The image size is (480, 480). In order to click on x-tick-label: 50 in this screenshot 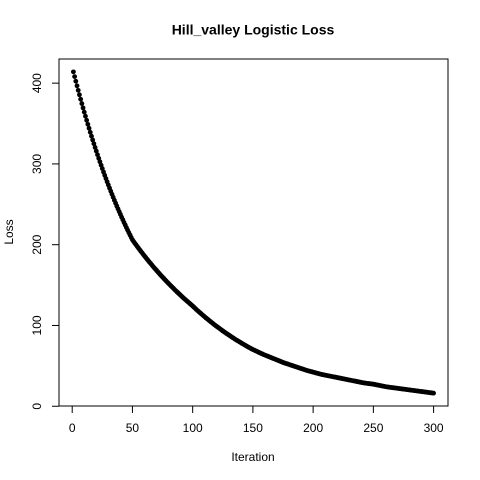, I will do `click(133, 428)`.